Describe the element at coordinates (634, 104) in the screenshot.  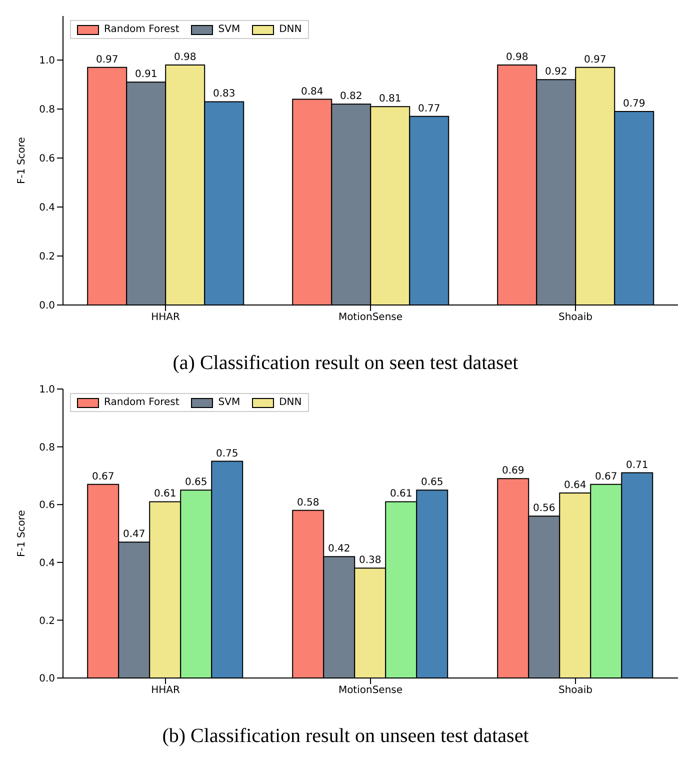
I see `data-label: 0.79` at that location.